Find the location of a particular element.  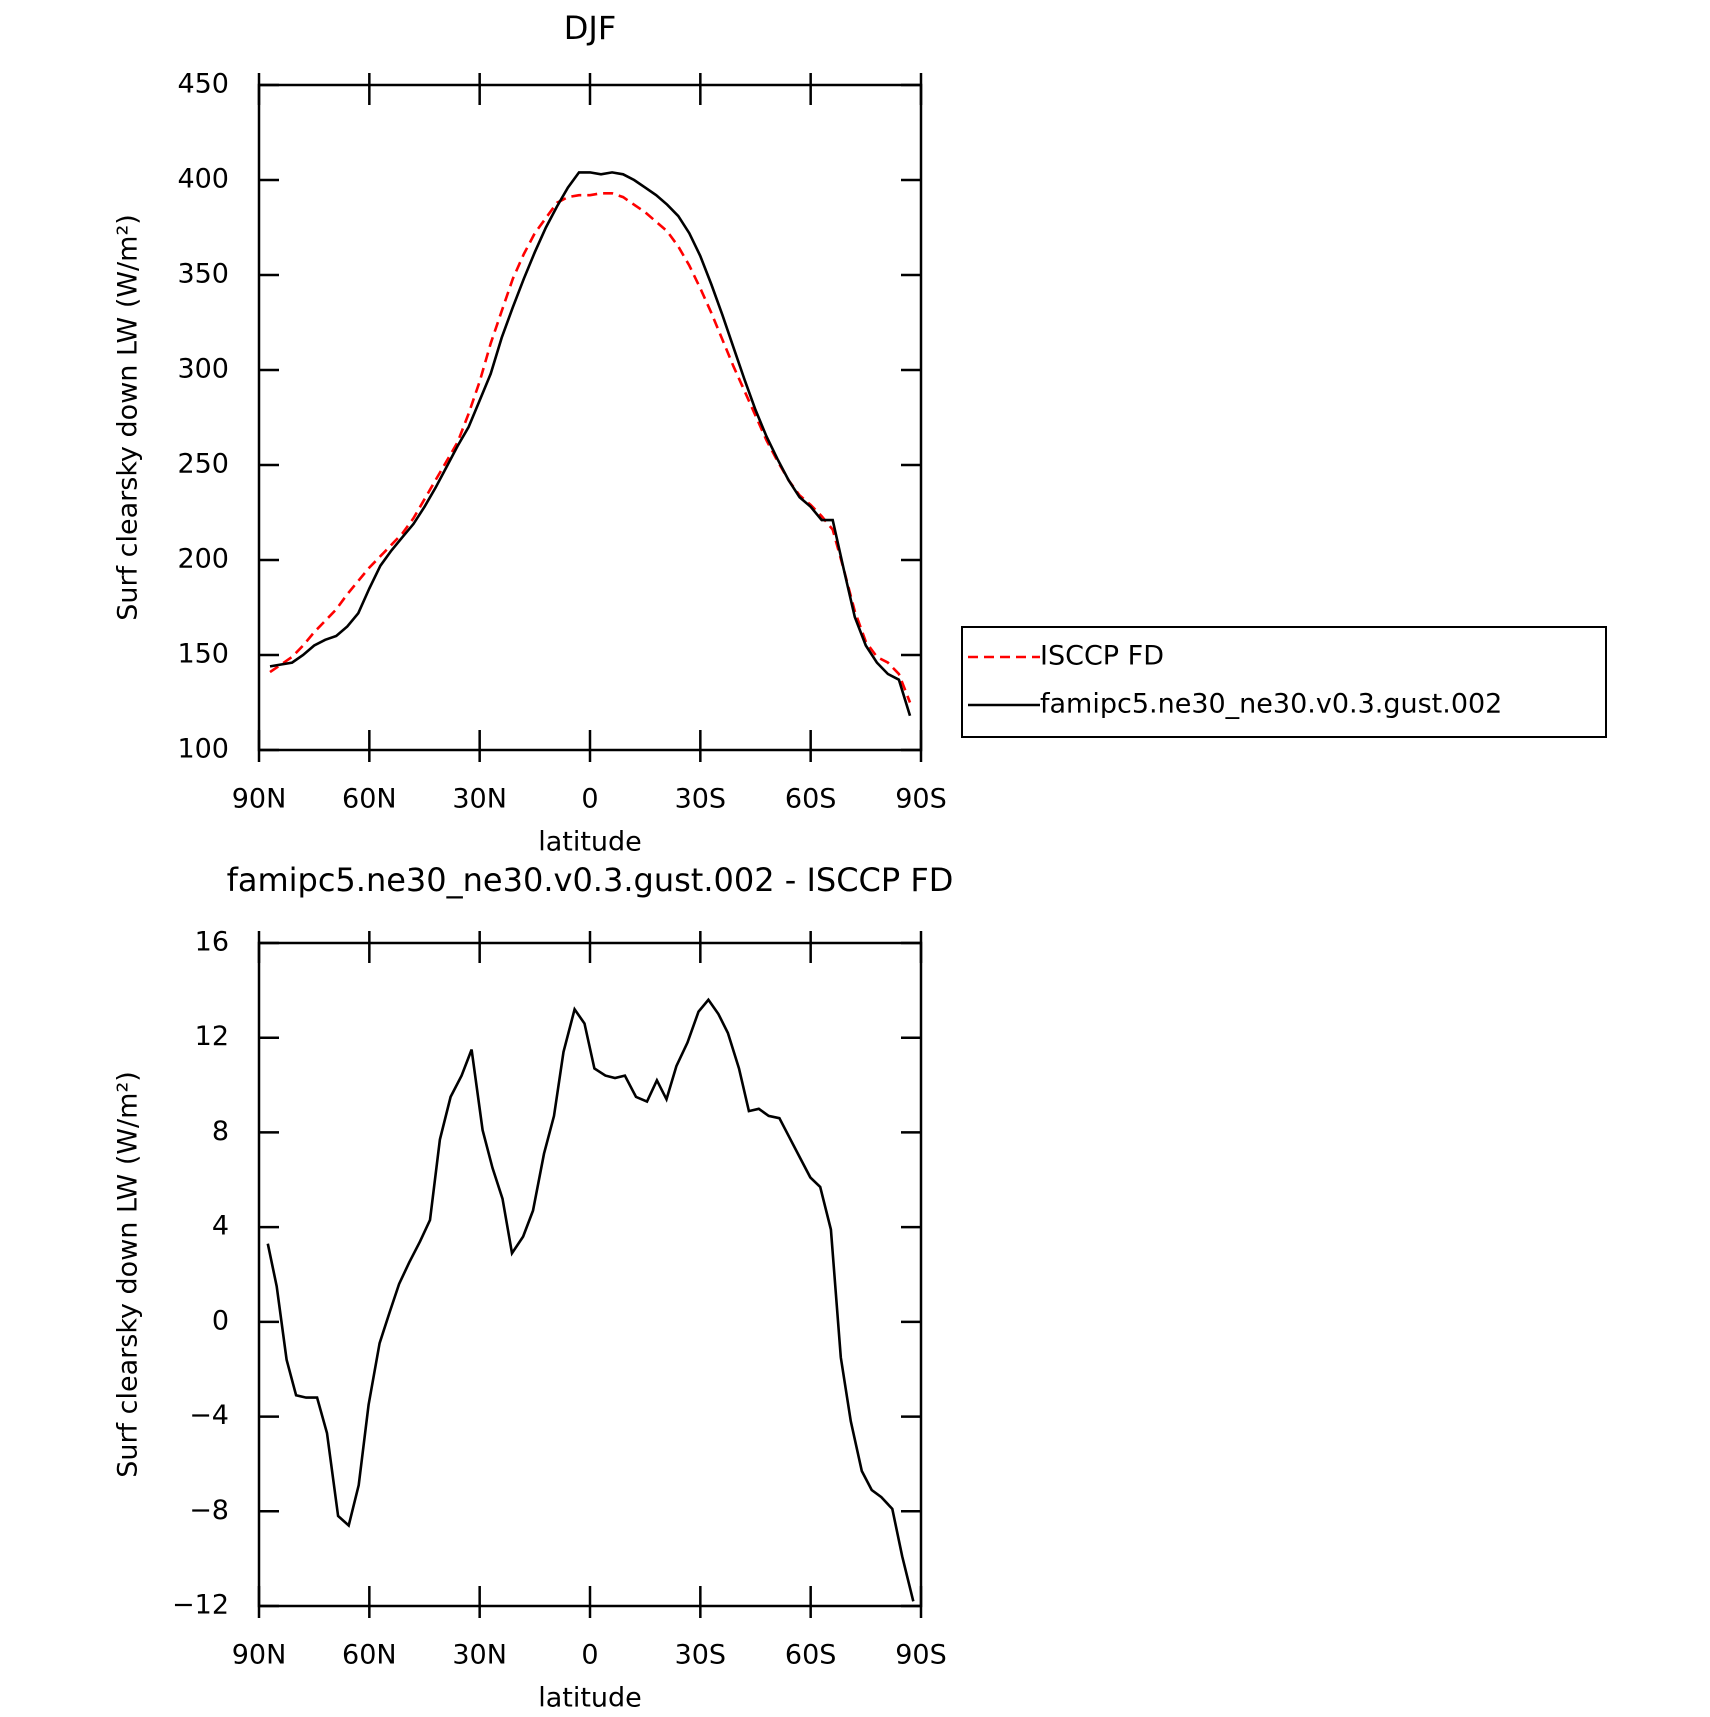

legend-box is located at coordinates (1284, 682).